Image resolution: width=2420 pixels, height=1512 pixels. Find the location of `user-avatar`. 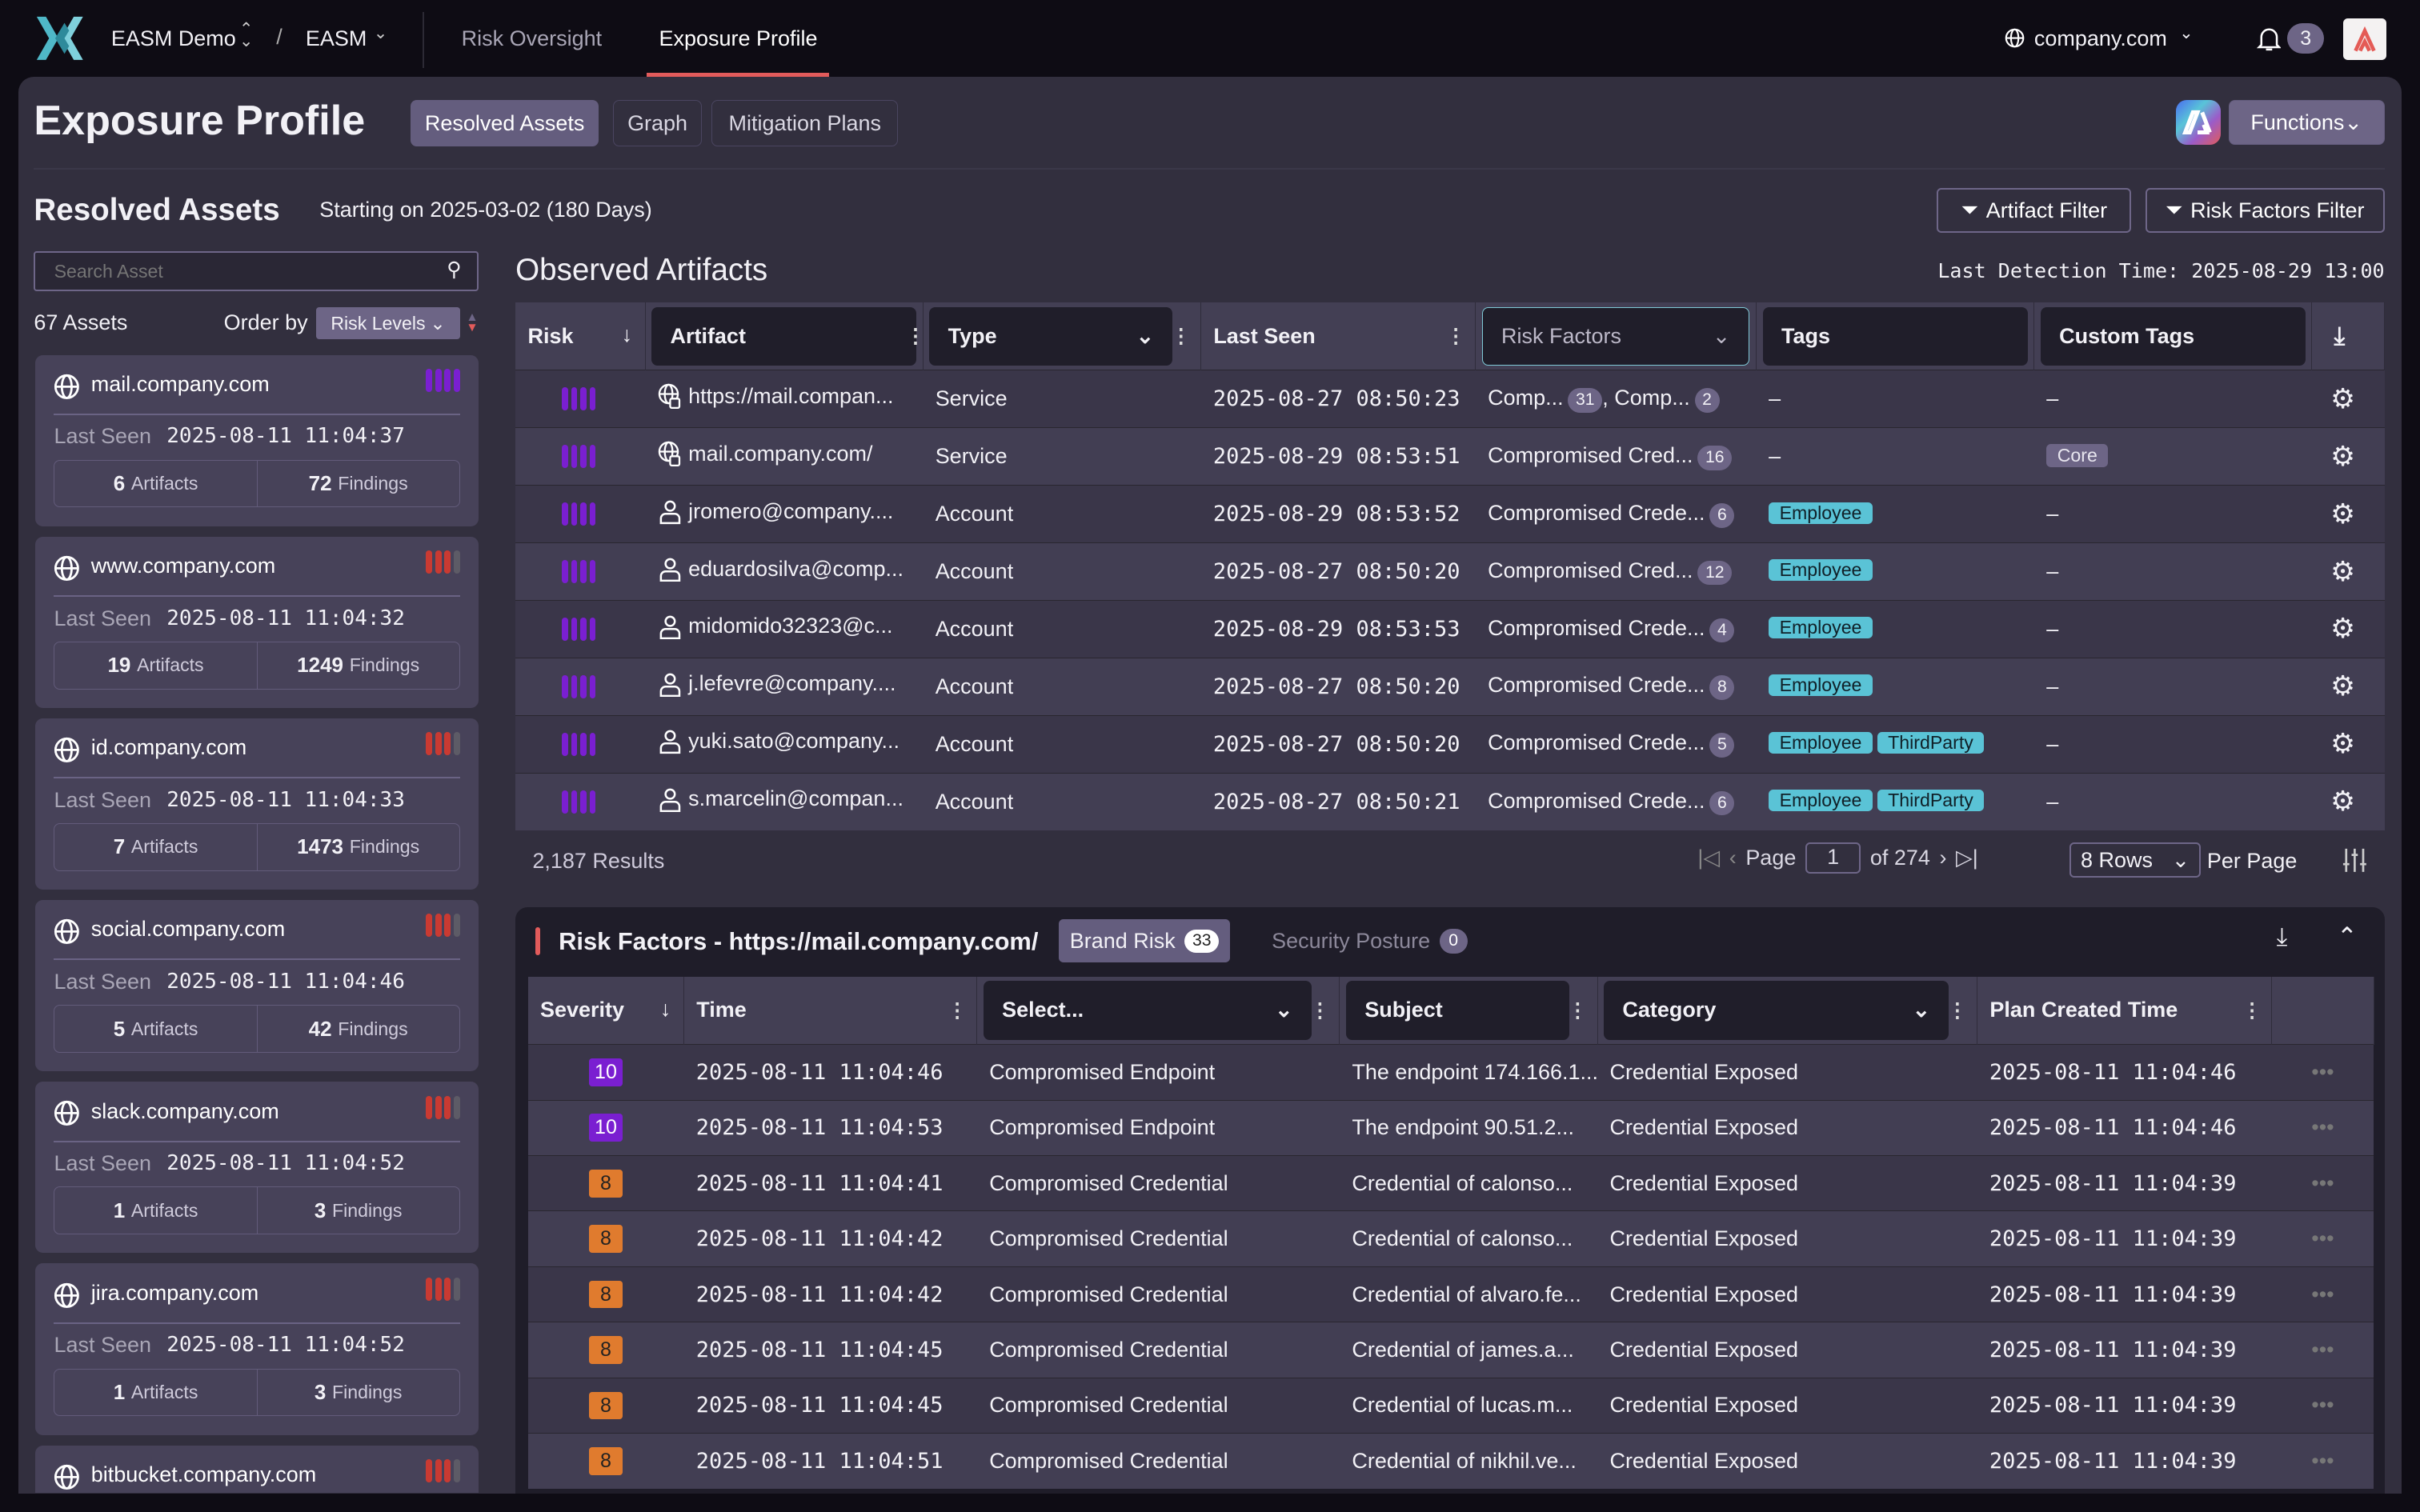

user-avatar is located at coordinates (2364, 39).